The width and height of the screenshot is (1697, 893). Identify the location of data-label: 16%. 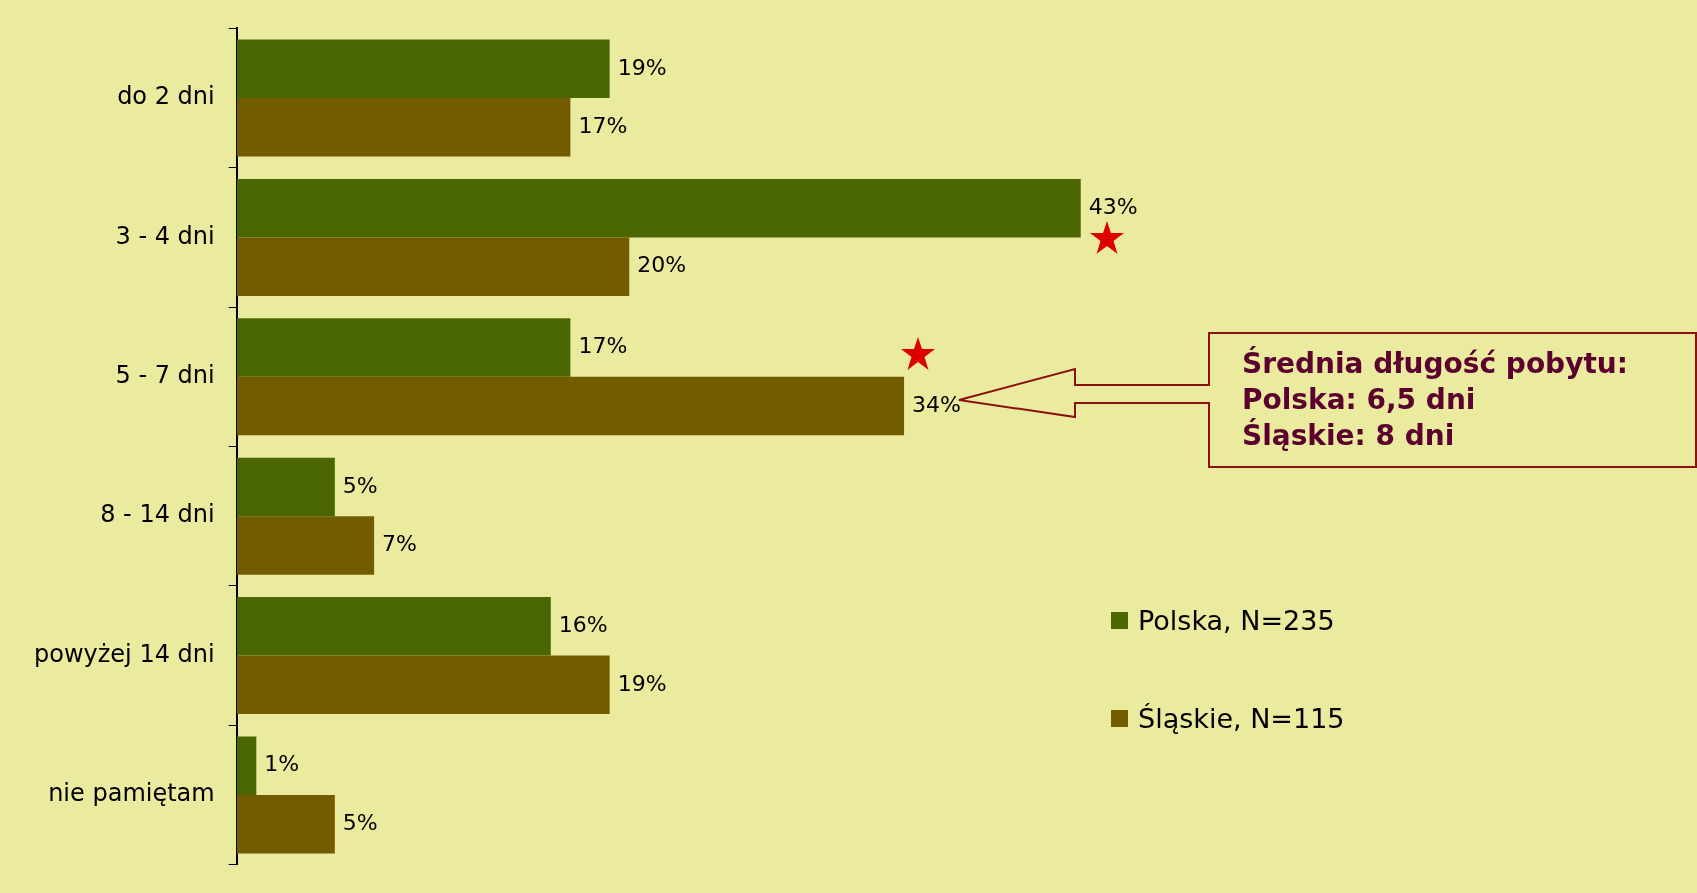
(583, 624).